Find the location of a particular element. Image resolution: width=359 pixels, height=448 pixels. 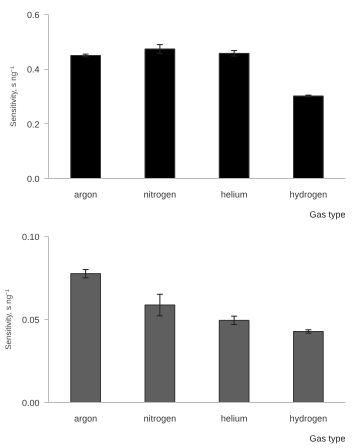

y-tick-label: 0.0 is located at coordinates (33, 179).